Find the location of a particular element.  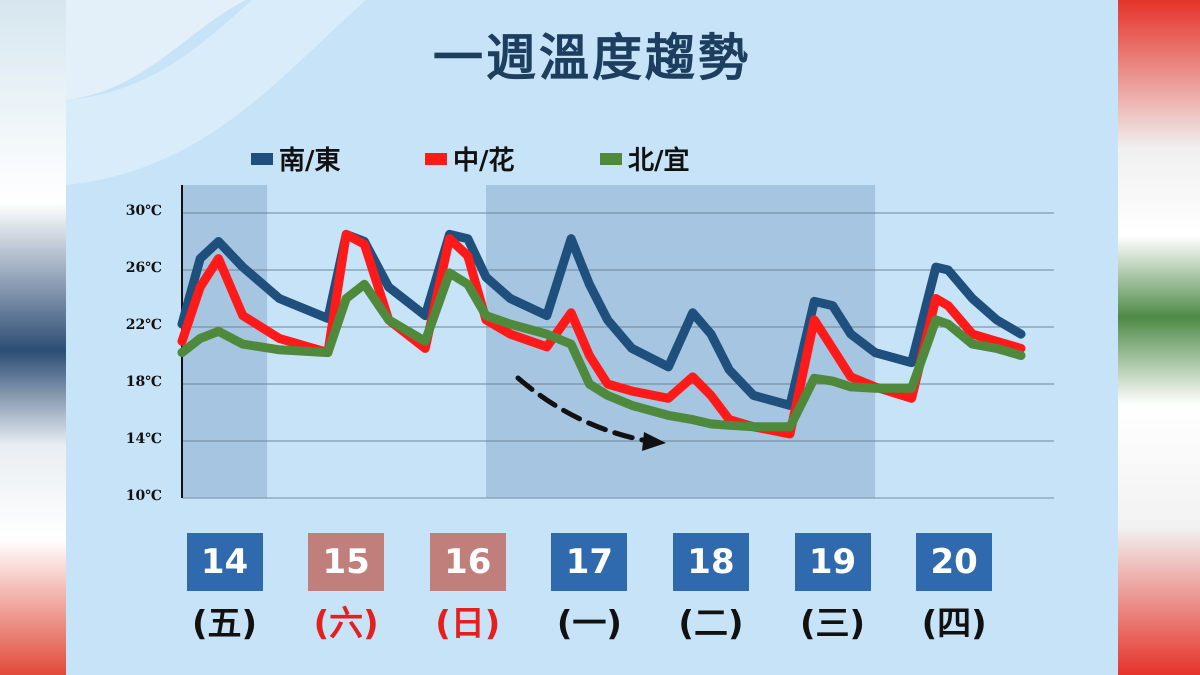

legend-label-north-yilan: 北/宜 is located at coordinates (659, 161).